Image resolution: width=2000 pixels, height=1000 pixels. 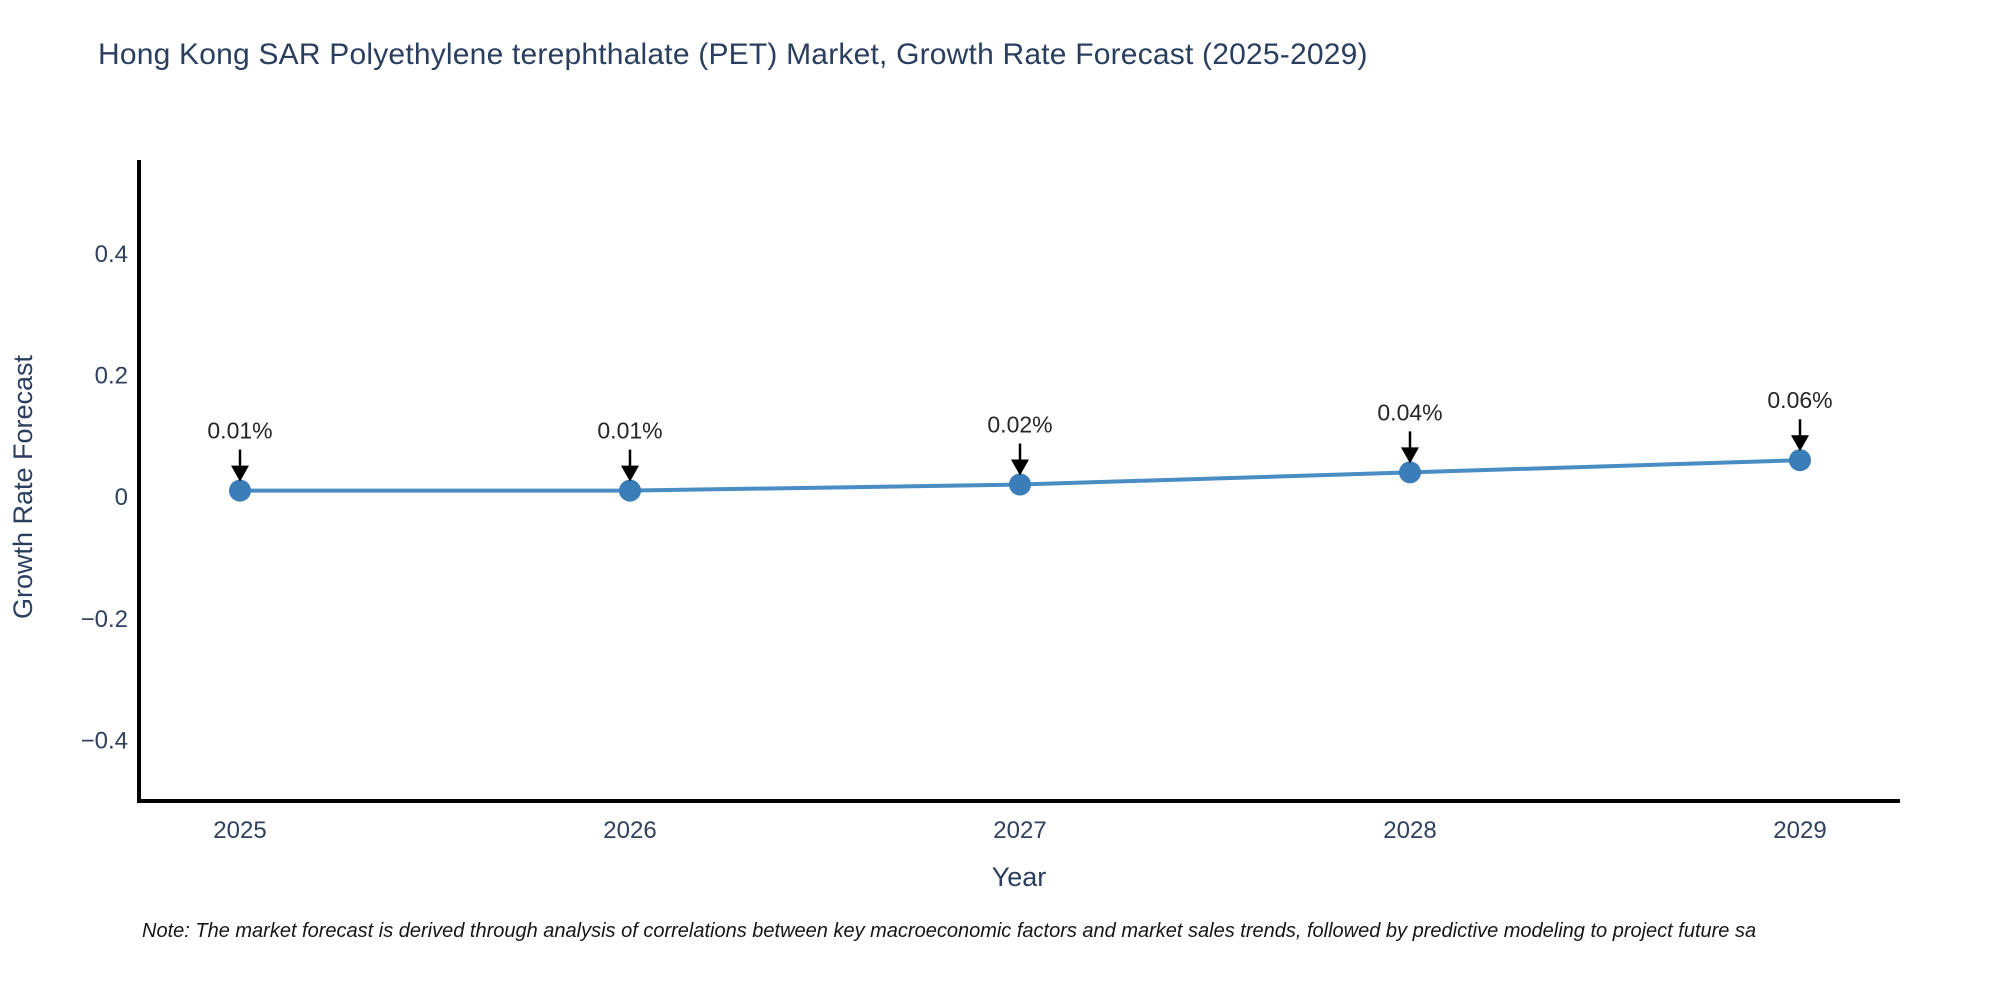 What do you see at coordinates (1410, 431) in the screenshot?
I see `point-annotation: 0.04%` at bounding box center [1410, 431].